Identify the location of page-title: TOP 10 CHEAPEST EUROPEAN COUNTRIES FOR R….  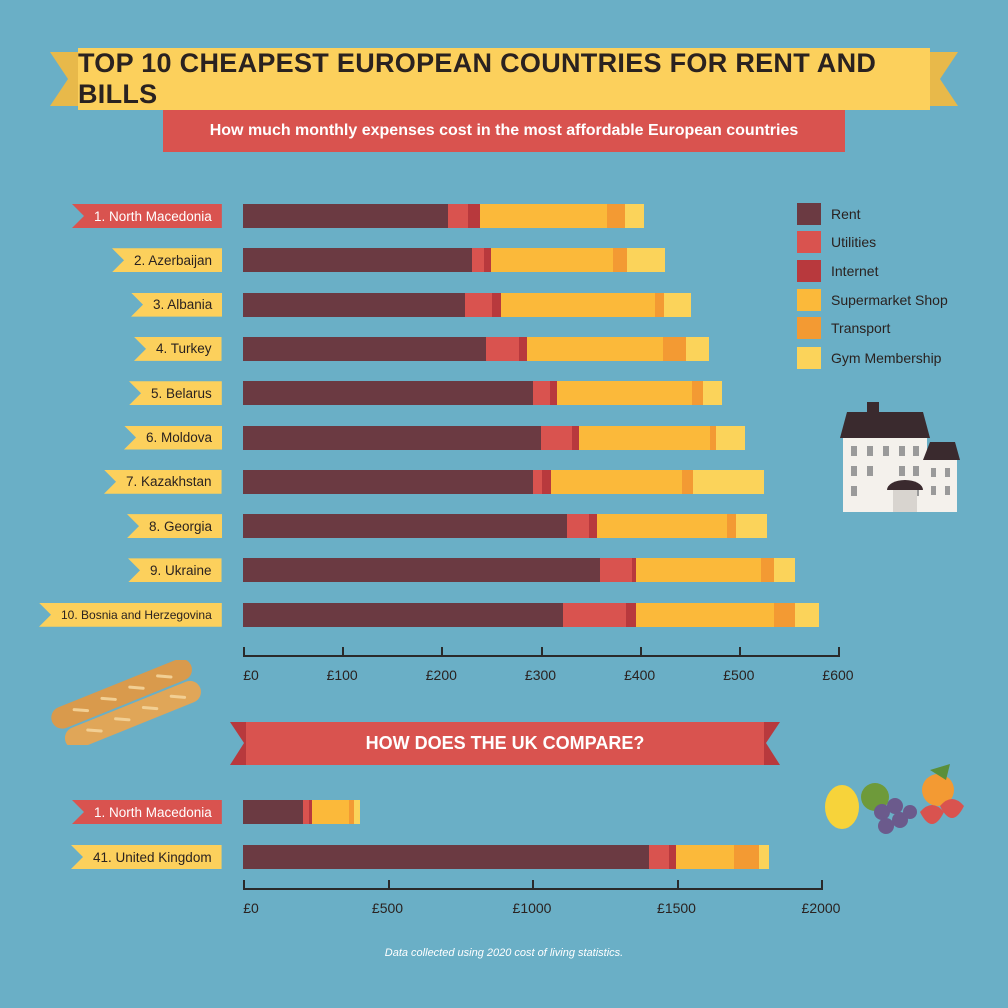
(477, 78).